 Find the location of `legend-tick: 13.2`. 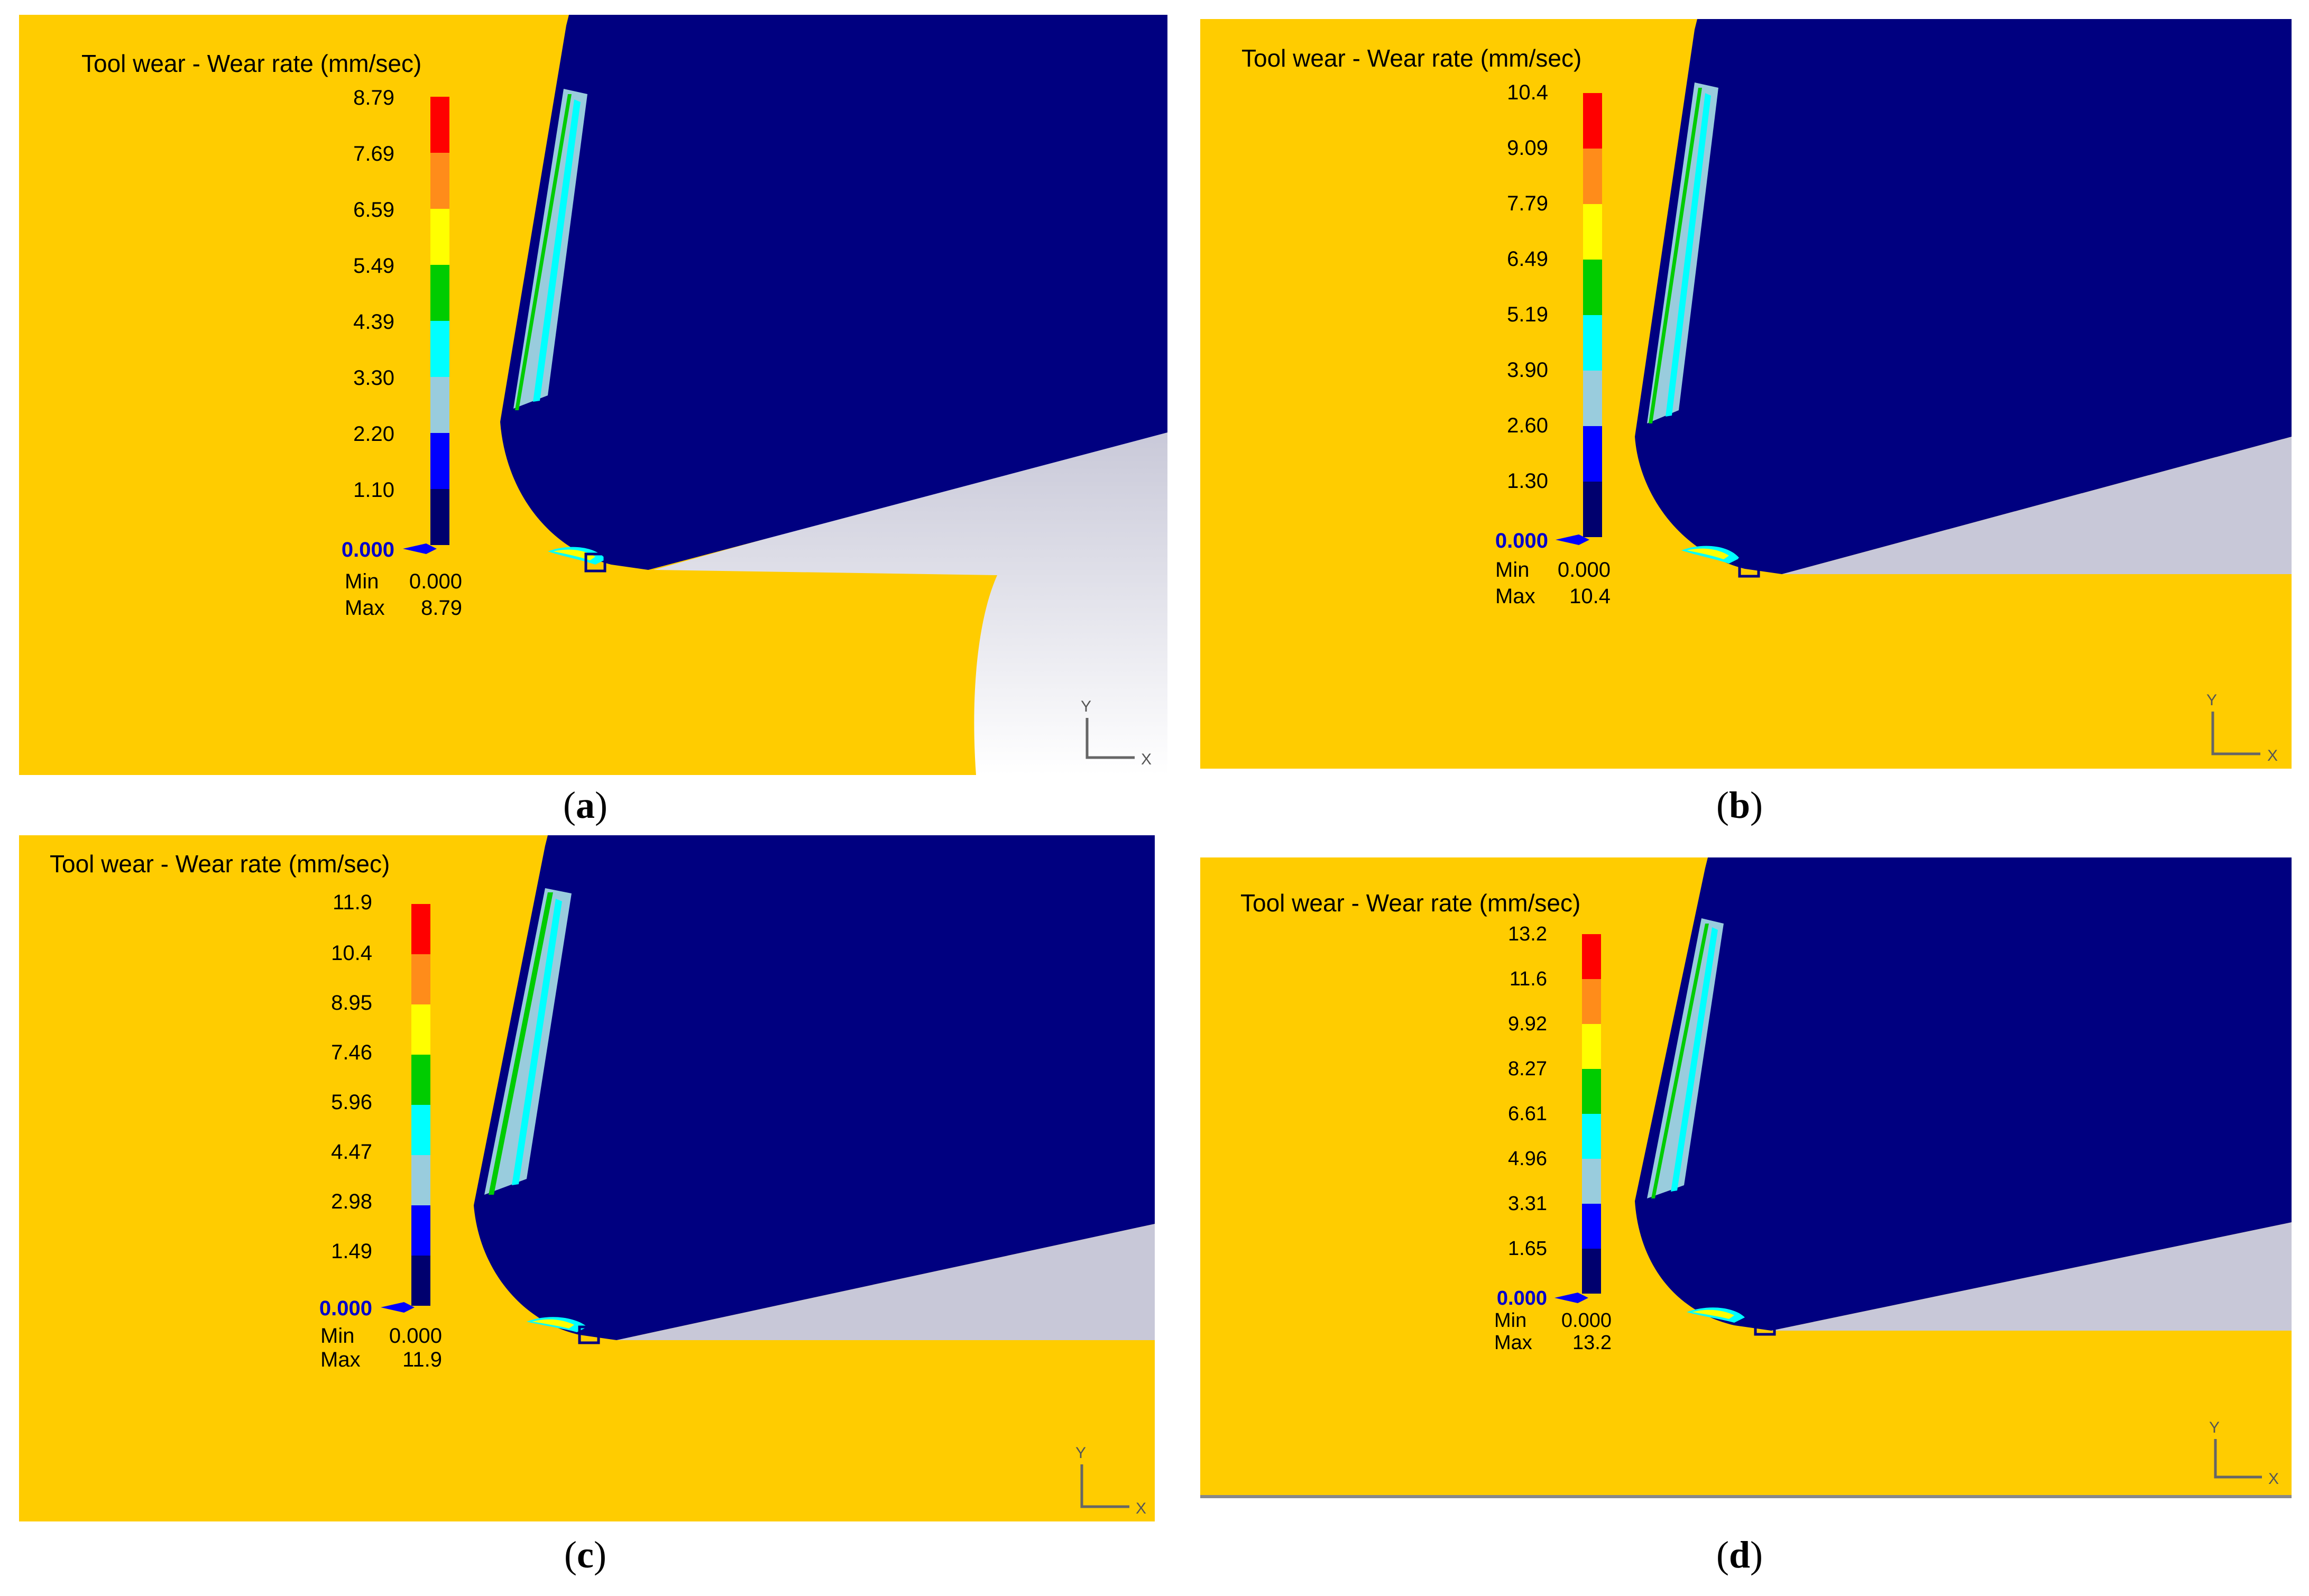

legend-tick: 13.2 is located at coordinates (1527, 934).